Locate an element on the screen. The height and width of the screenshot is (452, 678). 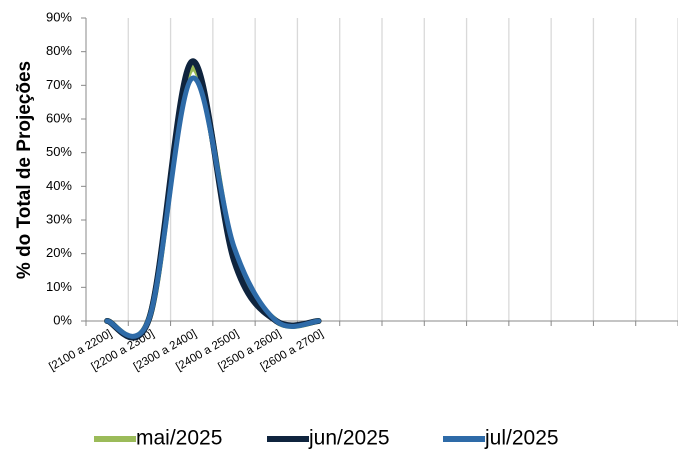
legend: mai/2025 jun/2025 jul/2025 is located at coordinates (326, 438).